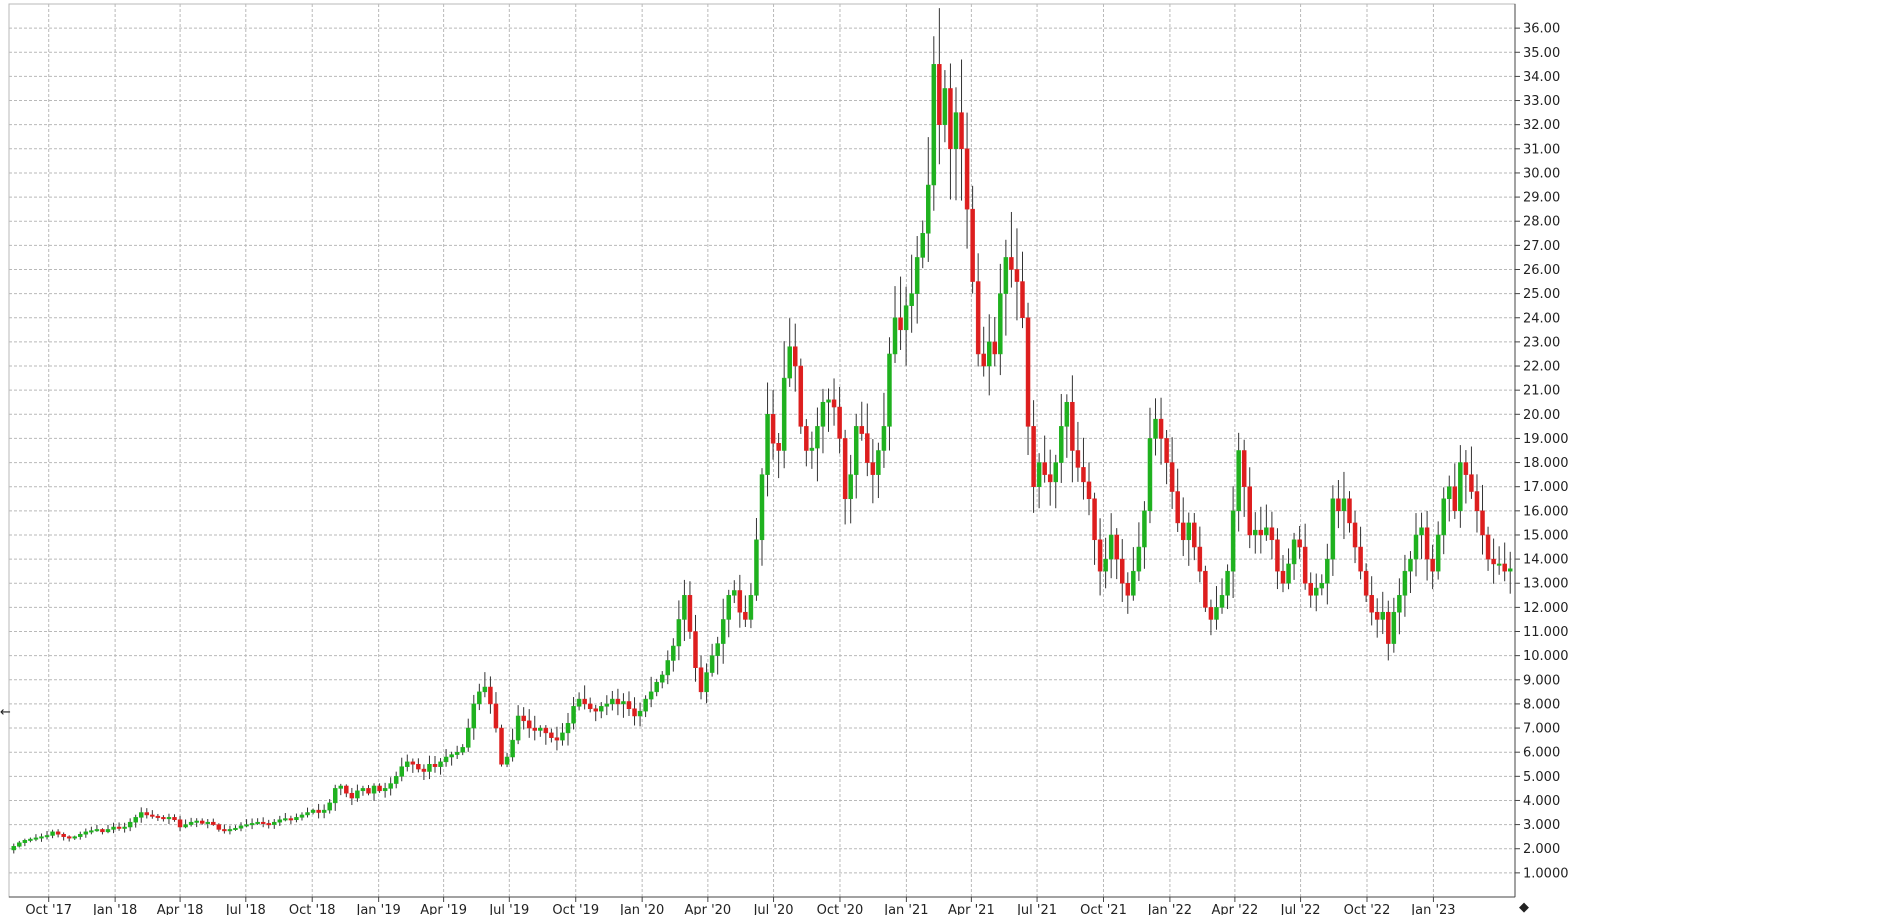  What do you see at coordinates (707, 909) in the screenshot?
I see `x-tick-label: Apr '20` at bounding box center [707, 909].